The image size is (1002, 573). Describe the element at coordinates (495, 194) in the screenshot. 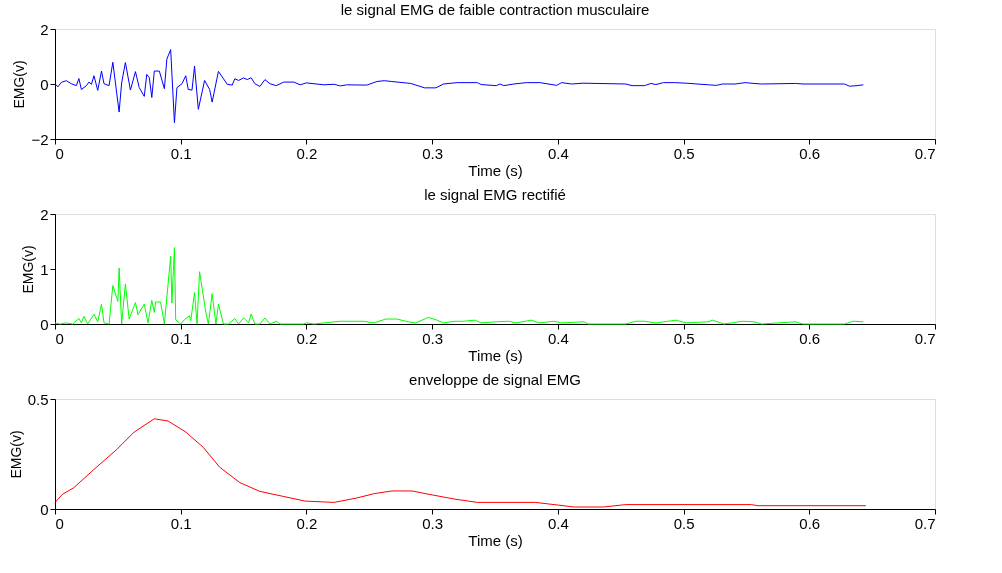

I see `chart-title: le signal EMG rectifié` at that location.